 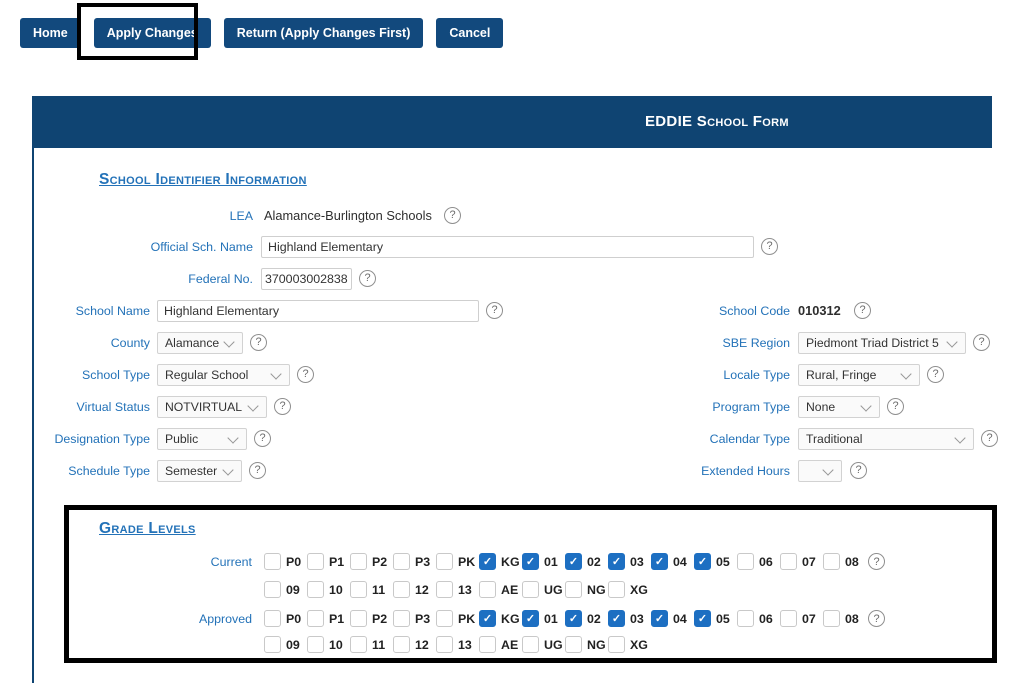 I want to click on cancel-button: Cancel, so click(x=470, y=33).